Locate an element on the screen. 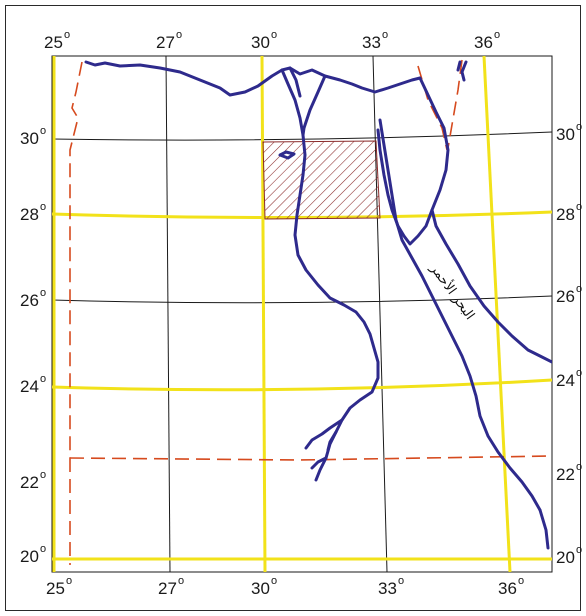 The height and width of the screenshot is (616, 586). top-lon-label: 30 is located at coordinates (260, 42).